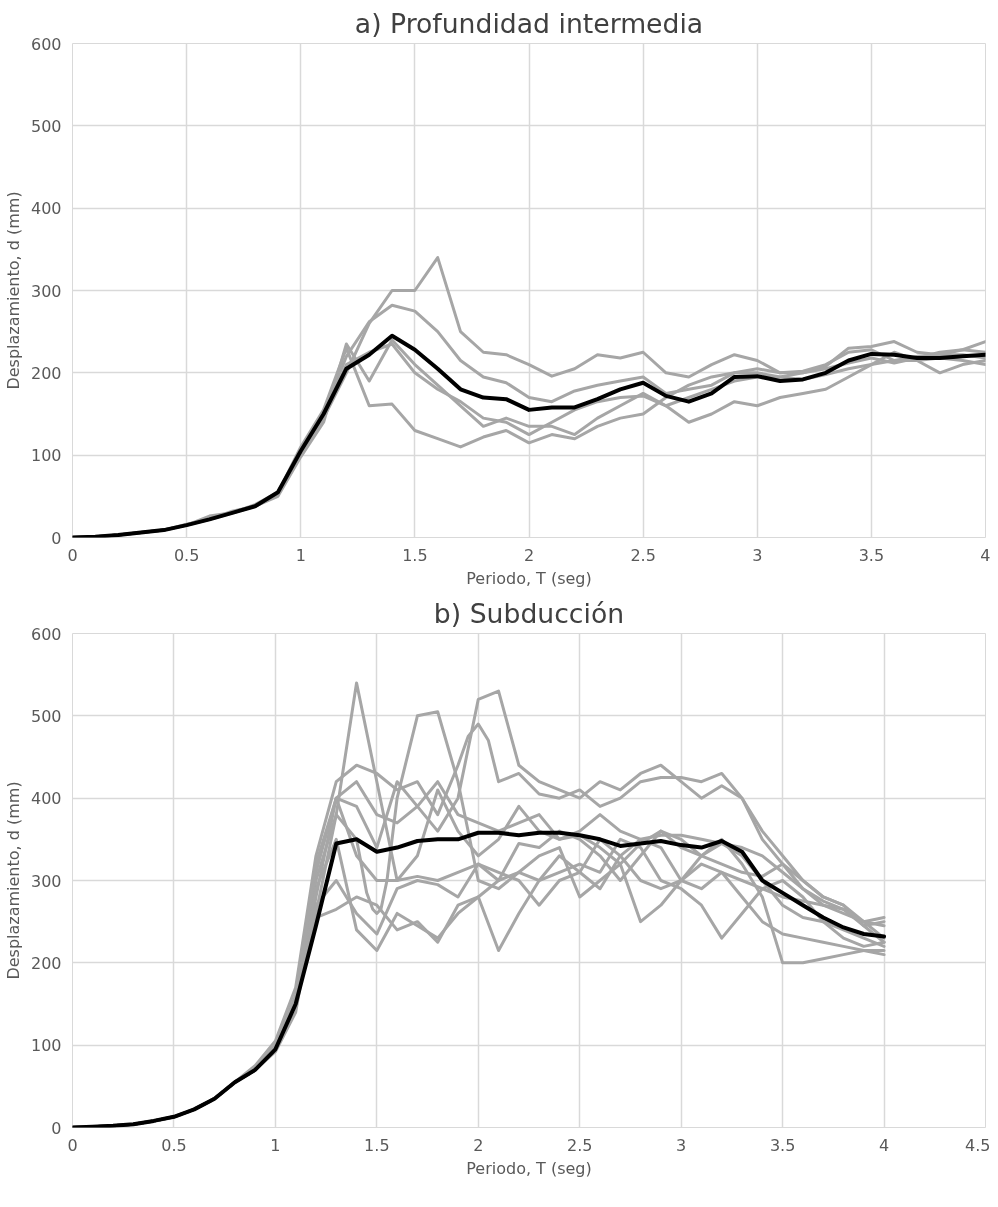 Image resolution: width=998 pixels, height=1207 pixels. I want to click on x-tick-label: 4.5, so click(978, 1145).